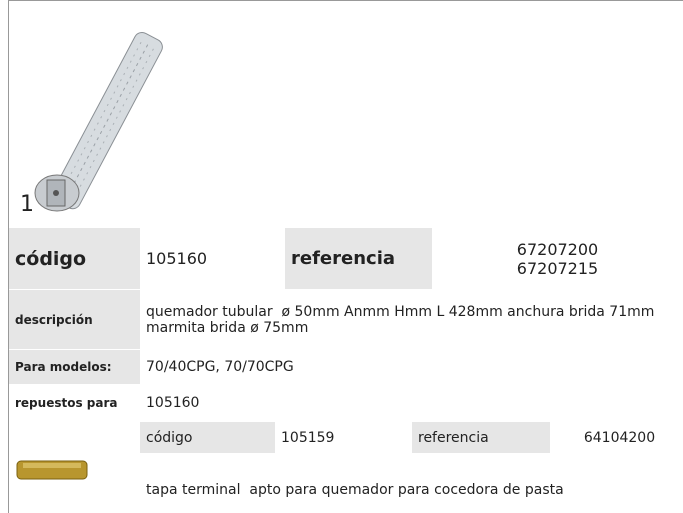 The image size is (683, 513). What do you see at coordinates (345, 0) in the screenshot?
I see `top-border` at bounding box center [345, 0].